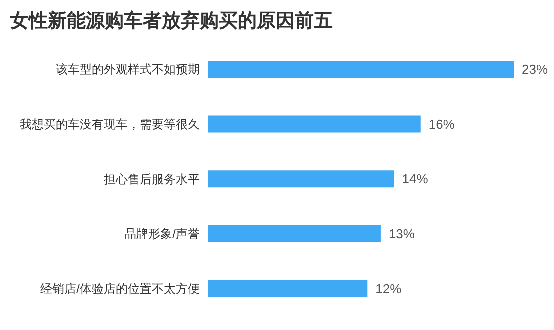  What do you see at coordinates (402, 234) in the screenshot?
I see `data-label: 13%` at bounding box center [402, 234].